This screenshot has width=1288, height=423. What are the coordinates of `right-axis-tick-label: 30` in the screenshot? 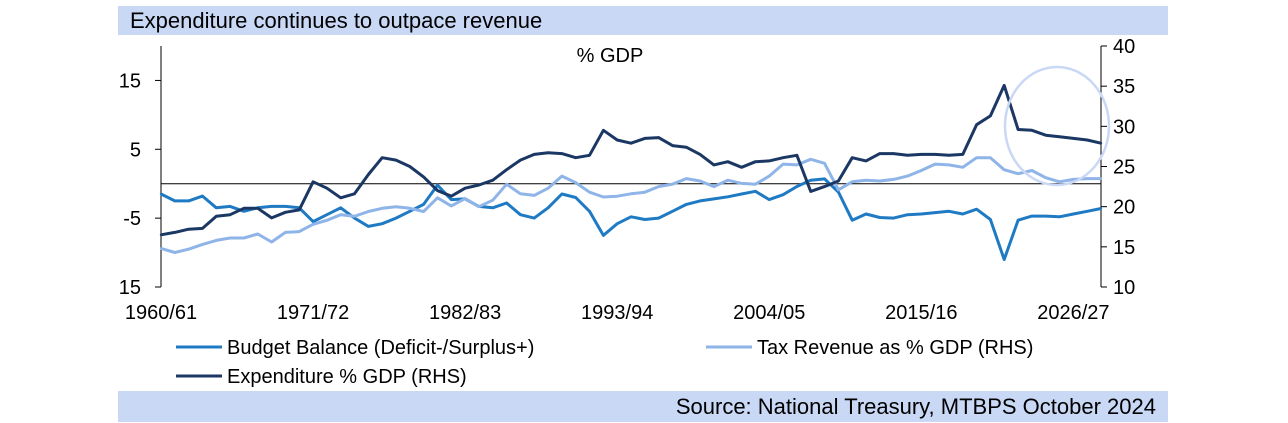 It's located at (1124, 127).